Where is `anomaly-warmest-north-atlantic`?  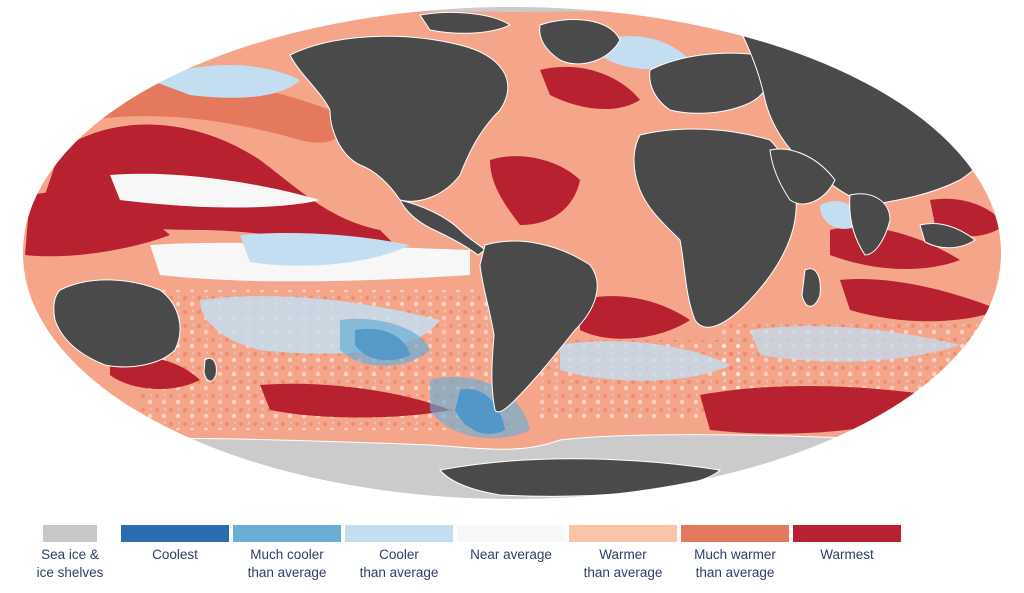 anomaly-warmest-north-atlantic is located at coordinates (590, 88).